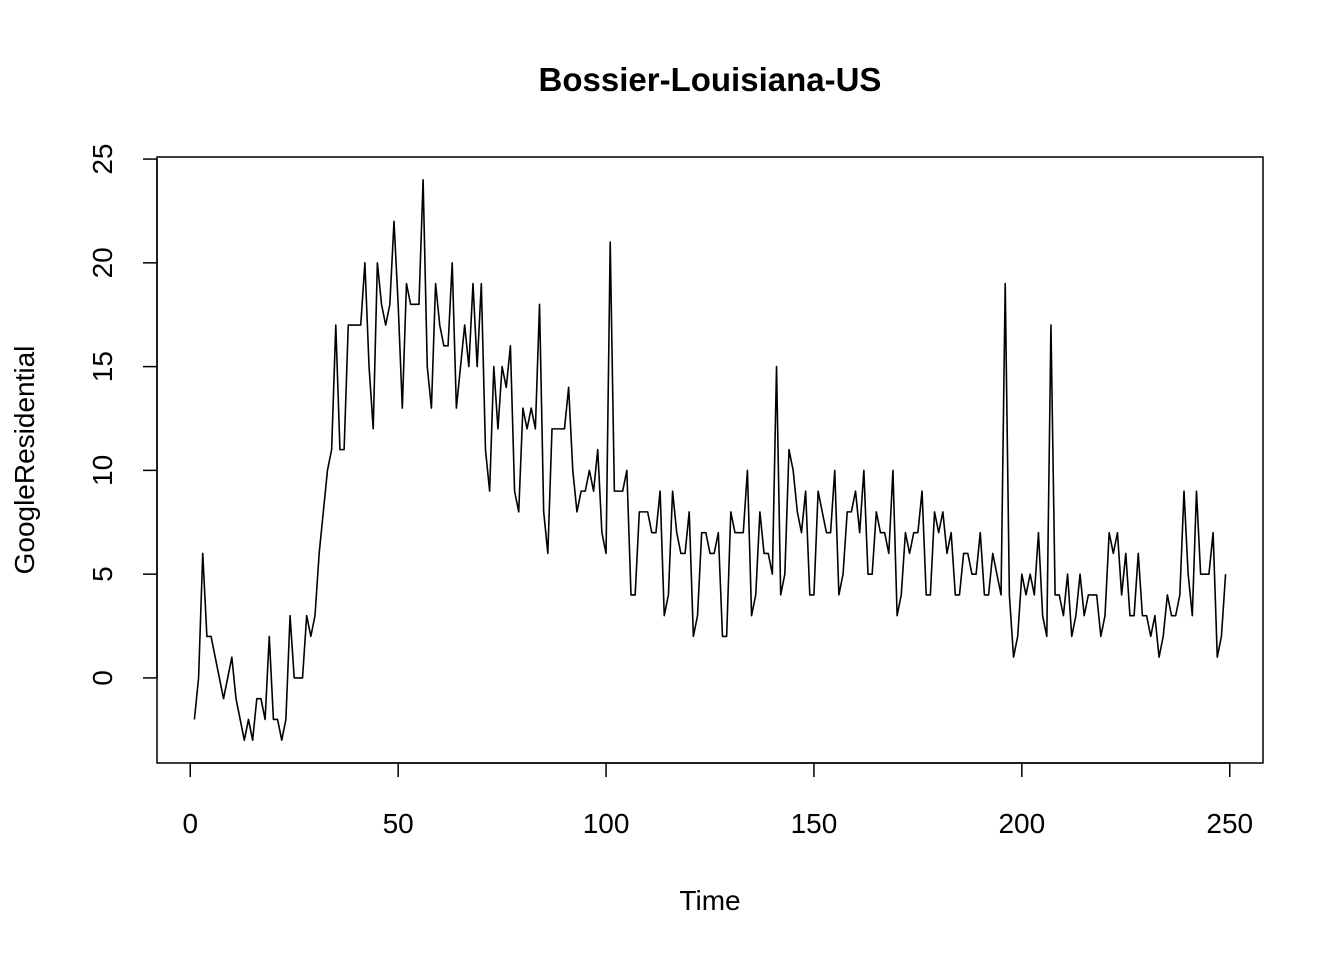 The height and width of the screenshot is (960, 1344). What do you see at coordinates (24, 460) in the screenshot?
I see `y-axis-label: GoogleResidential` at bounding box center [24, 460].